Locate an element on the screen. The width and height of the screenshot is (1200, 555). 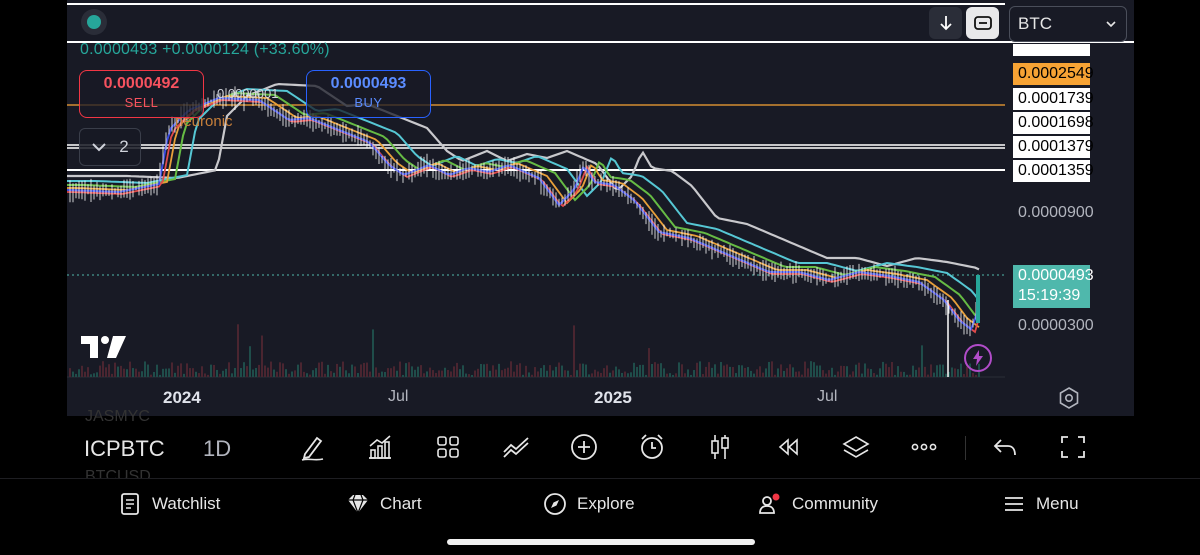
indicators-toggle-button: 2 is located at coordinates (110, 147).